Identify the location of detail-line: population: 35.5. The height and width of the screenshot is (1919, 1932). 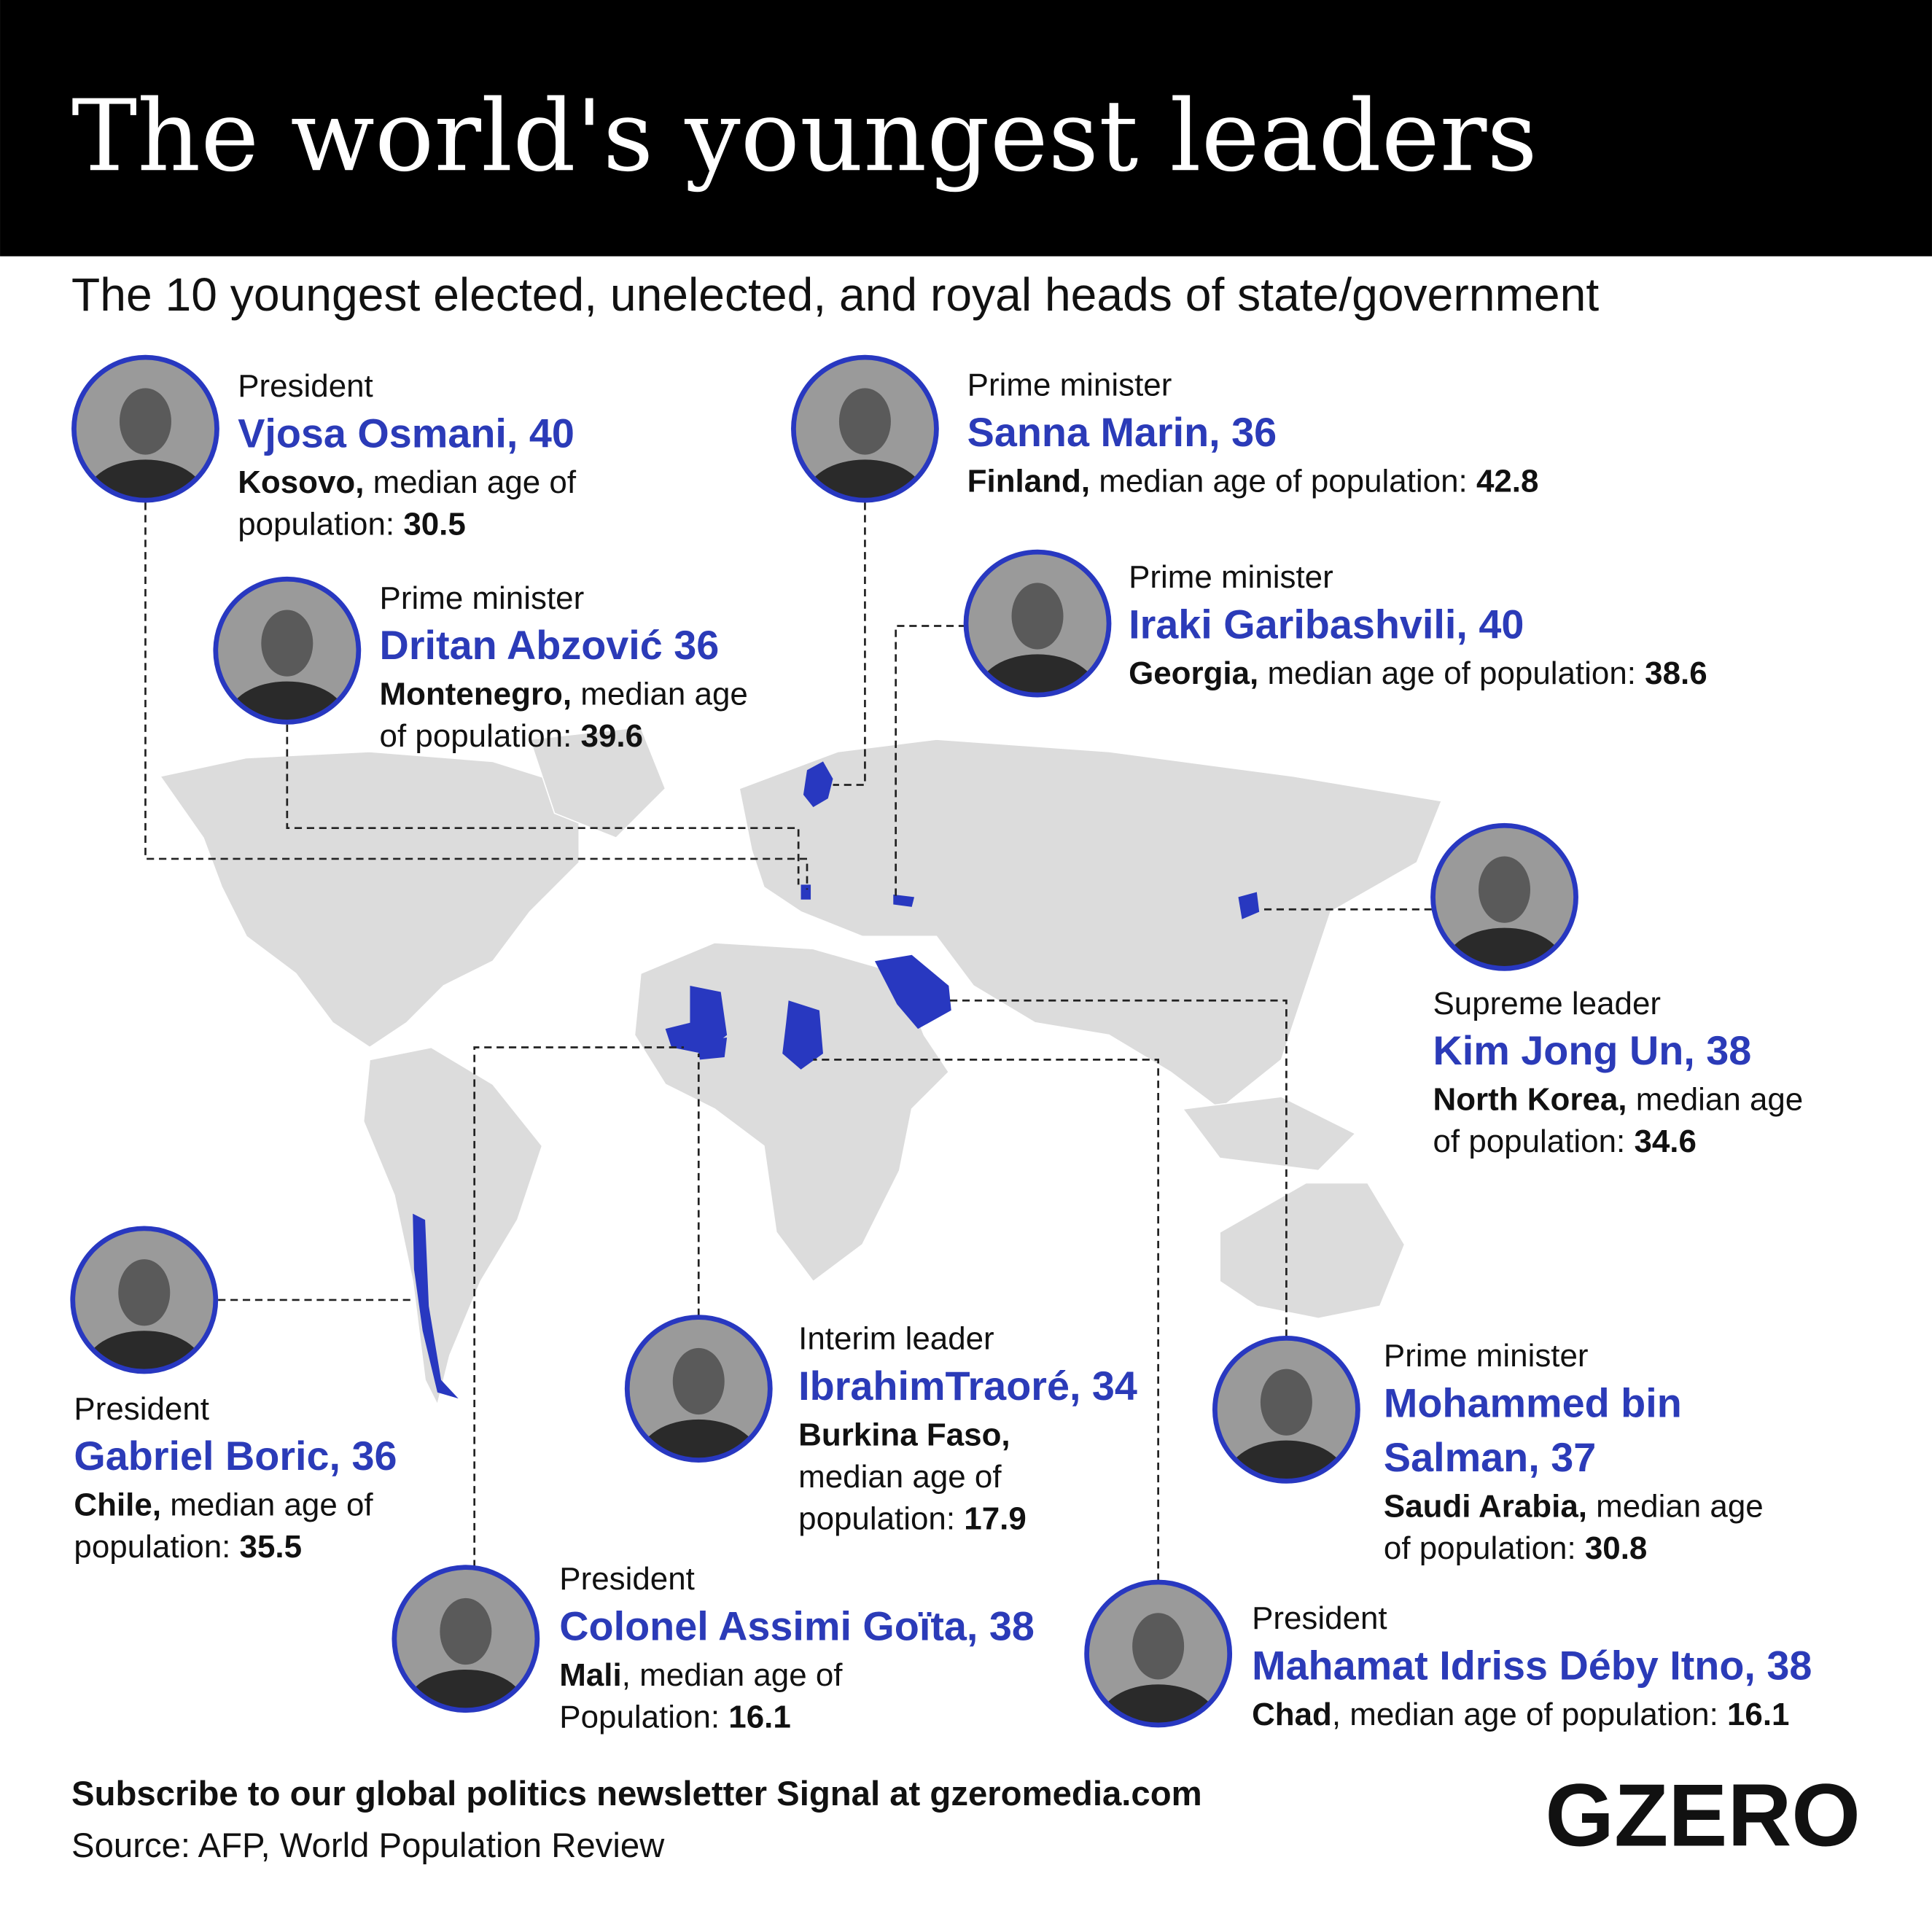
(188, 1547).